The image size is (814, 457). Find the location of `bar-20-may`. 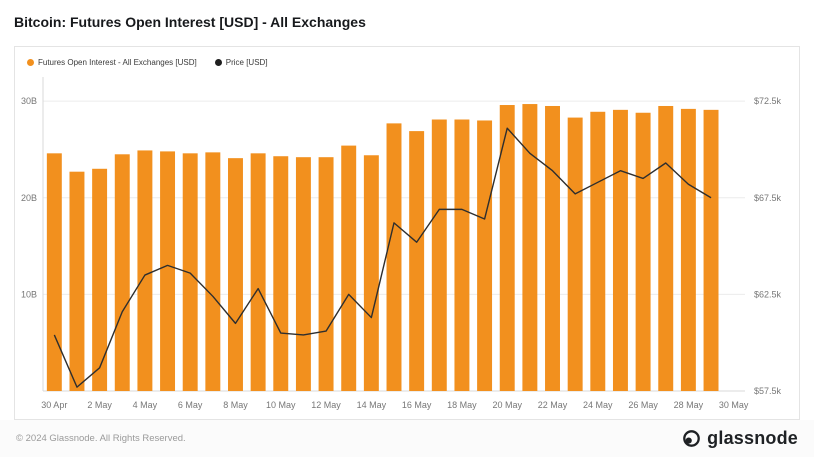

bar-20-may is located at coordinates (507, 248).